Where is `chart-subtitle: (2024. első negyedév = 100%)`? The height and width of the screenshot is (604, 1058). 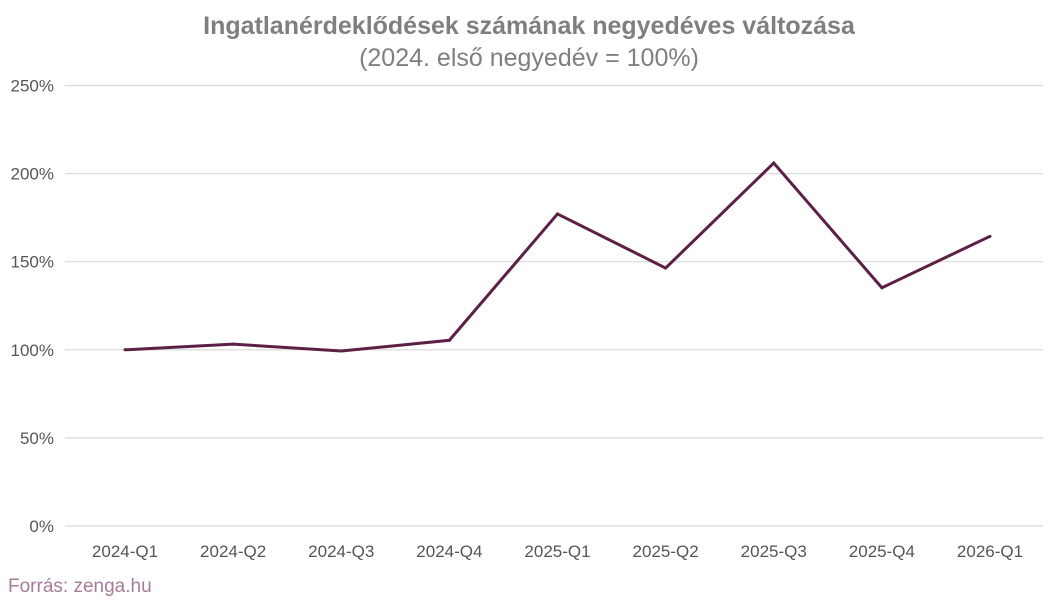
chart-subtitle: (2024. első negyedév = 100%) is located at coordinates (529, 58).